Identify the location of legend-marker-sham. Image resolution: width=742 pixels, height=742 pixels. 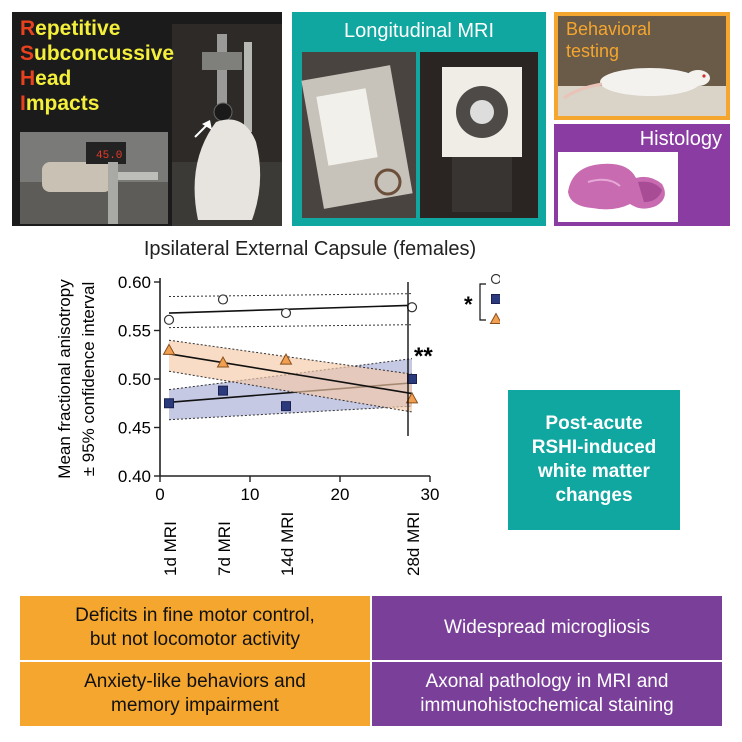
(495, 299).